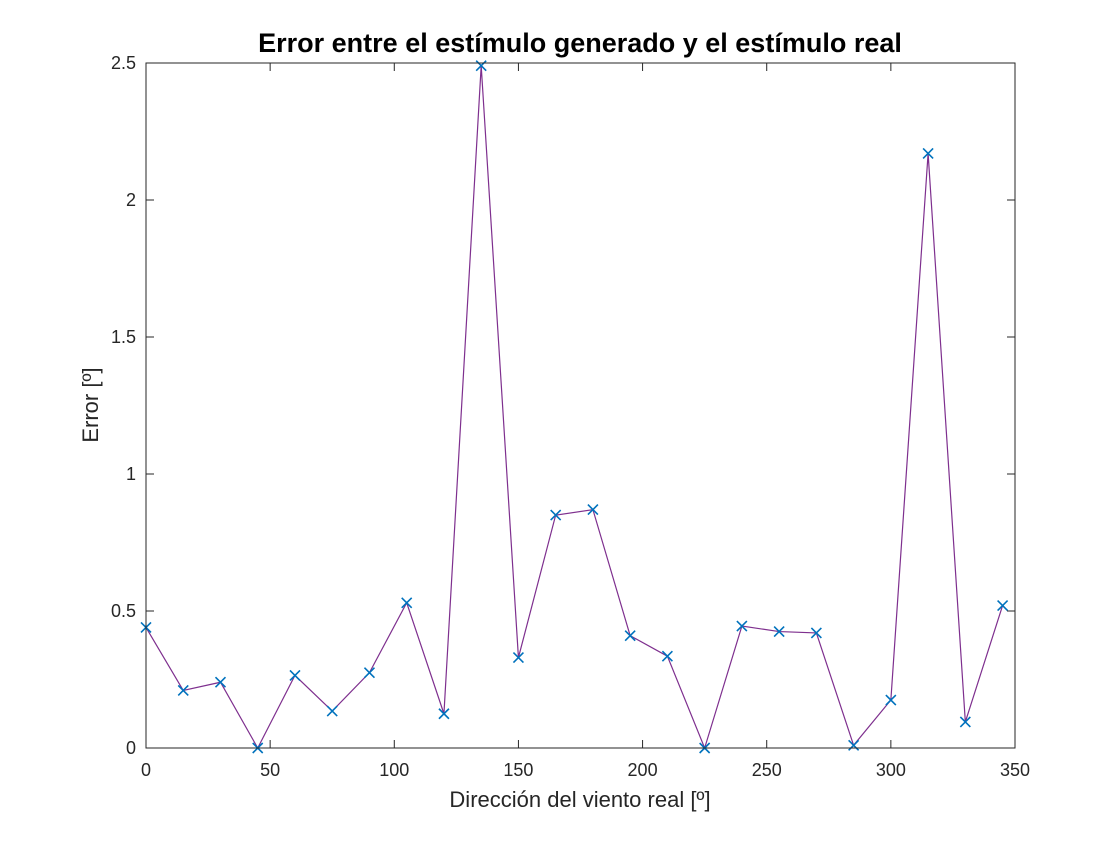  Describe the element at coordinates (767, 770) in the screenshot. I see `x-tick-label: 250` at that location.